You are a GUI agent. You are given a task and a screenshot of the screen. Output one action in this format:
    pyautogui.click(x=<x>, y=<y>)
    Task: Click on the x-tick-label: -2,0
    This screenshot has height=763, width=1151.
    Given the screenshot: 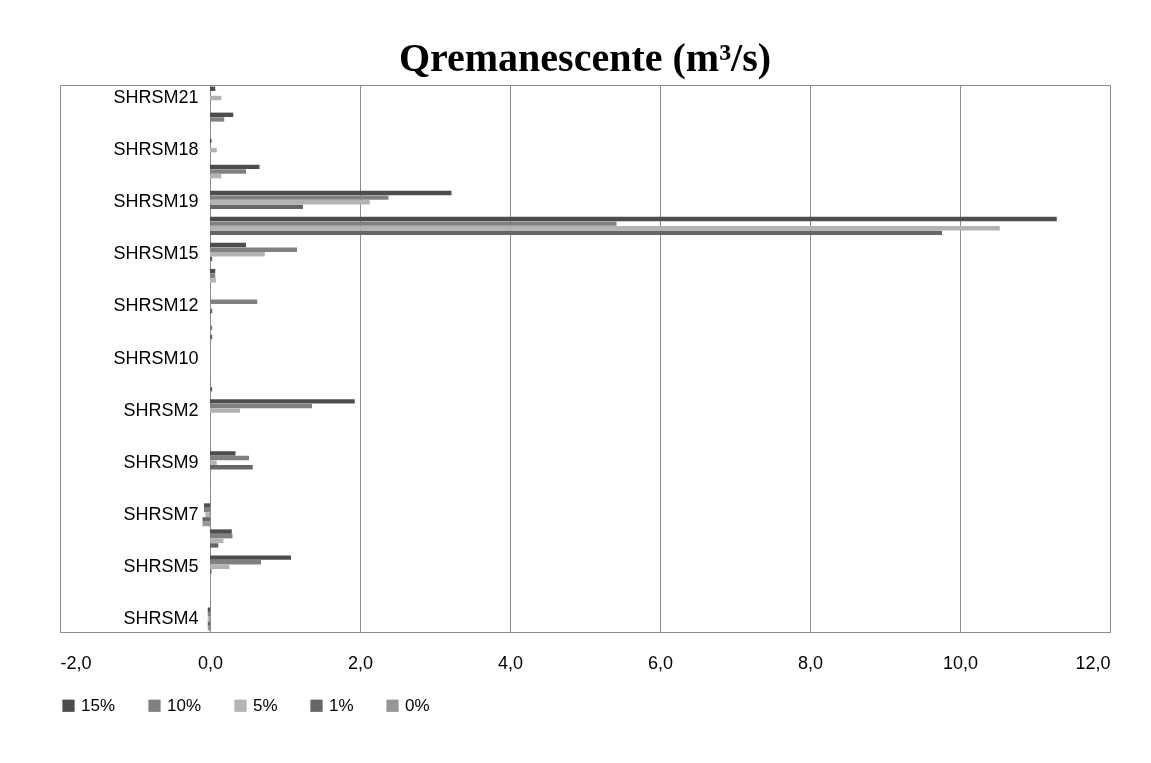 What is the action you would take?
    pyautogui.click(x=76, y=662)
    